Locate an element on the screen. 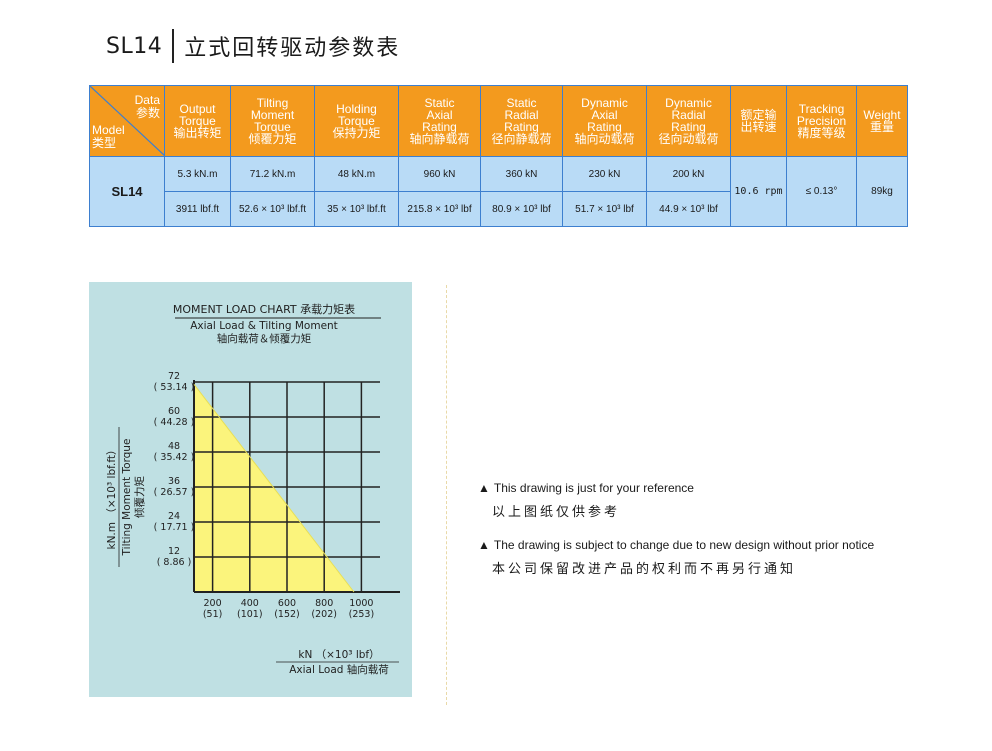 The height and width of the screenshot is (751, 992). cell-static-radial-imperial: 80.9 × 10³ lbf is located at coordinates (521, 209).